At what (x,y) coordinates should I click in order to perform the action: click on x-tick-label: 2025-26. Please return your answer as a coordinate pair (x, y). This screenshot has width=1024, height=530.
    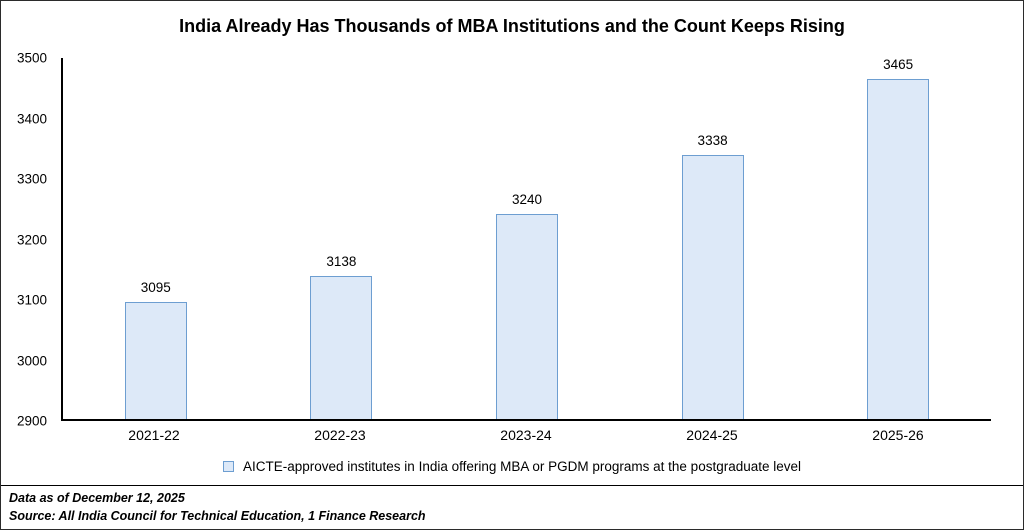
    Looking at the image, I should click on (898, 435).